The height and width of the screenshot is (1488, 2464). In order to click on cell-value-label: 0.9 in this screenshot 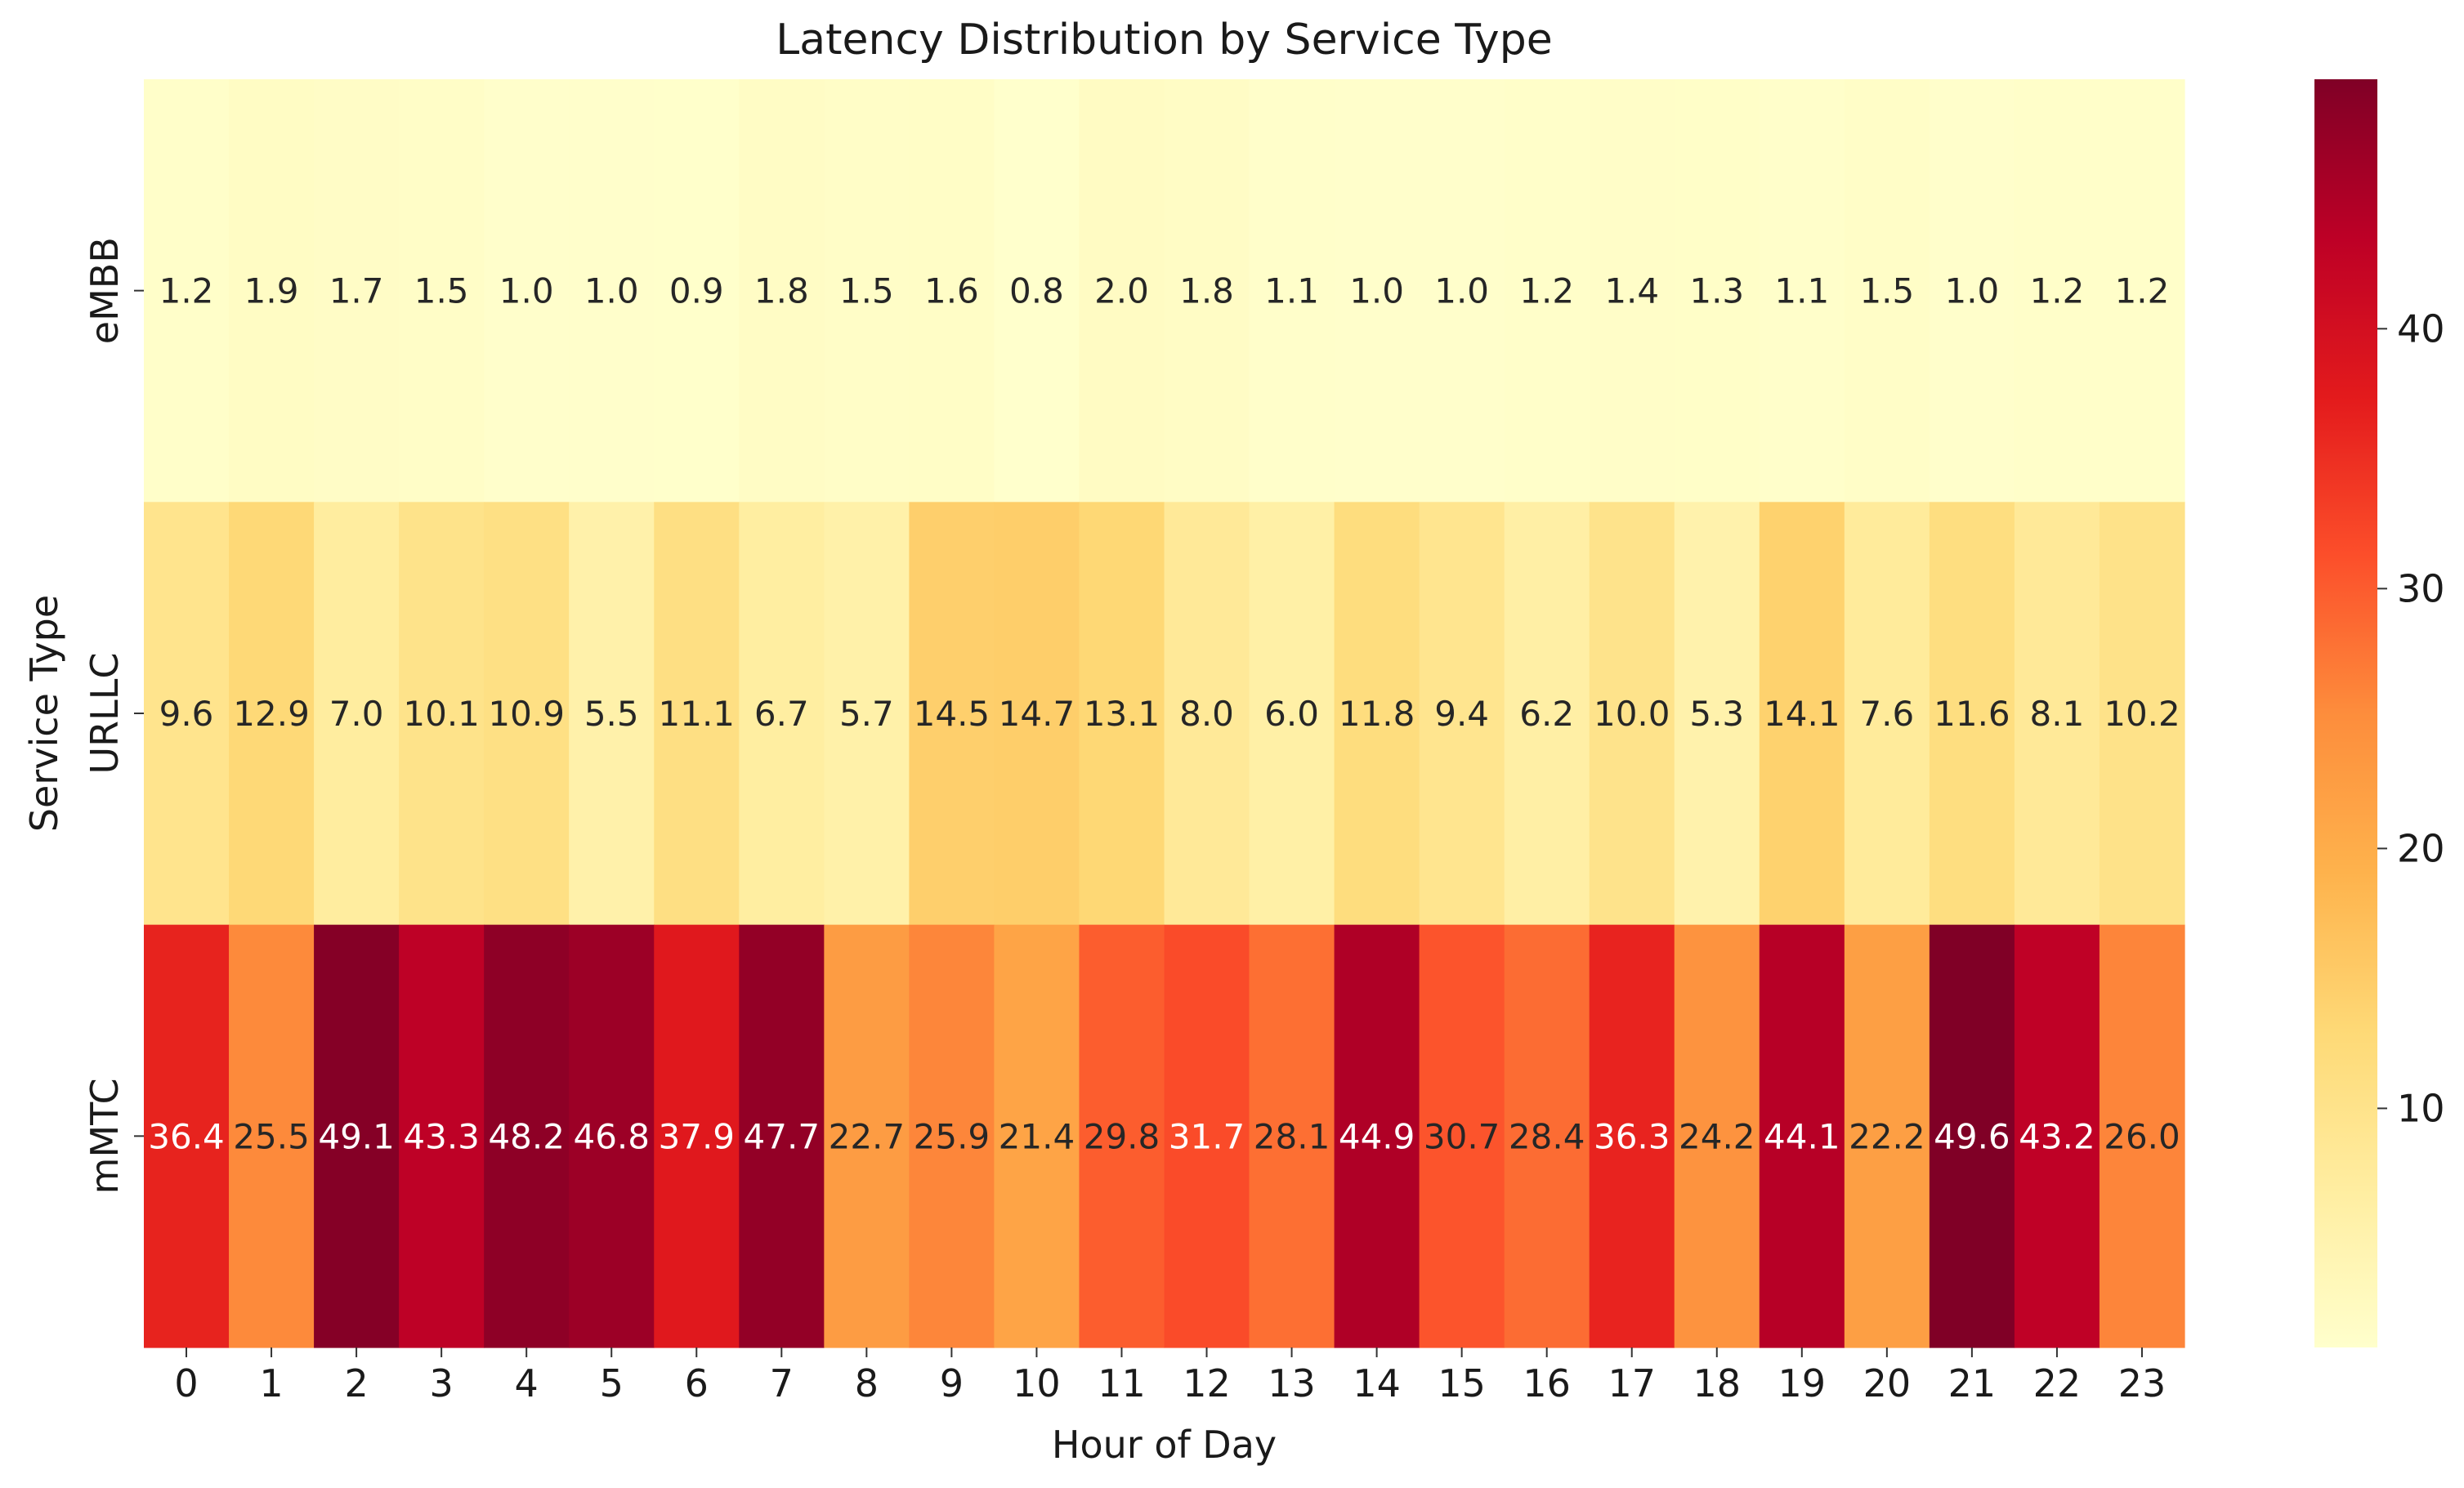, I will do `click(696, 291)`.